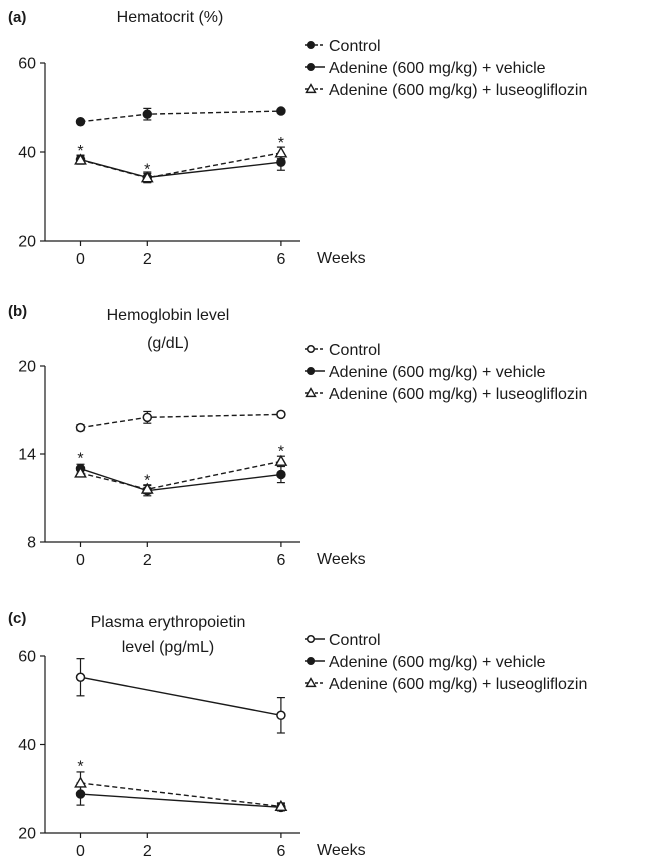 The image size is (645, 863). Describe the element at coordinates (168, 343) in the screenshot. I see `chart-title-line: (g/dL)` at that location.